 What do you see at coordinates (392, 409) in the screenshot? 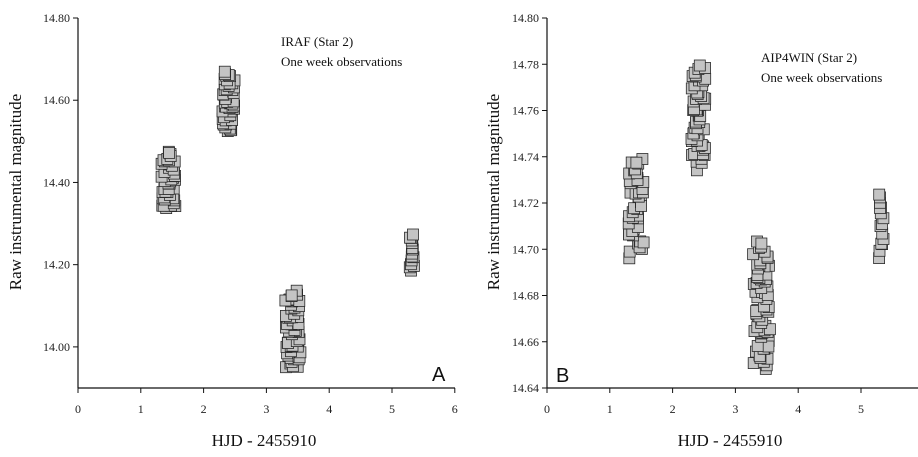
I see `panel-a-x-tick-label: 5` at bounding box center [392, 409].